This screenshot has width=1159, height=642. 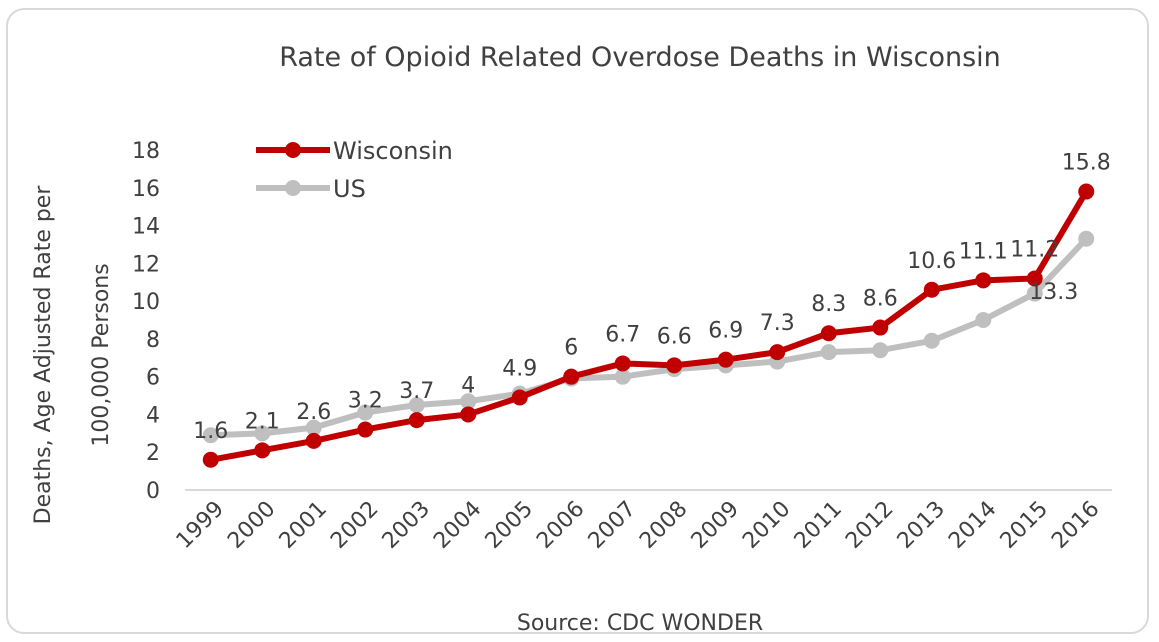 I want to click on x-tick-label: 2002, so click(x=354, y=525).